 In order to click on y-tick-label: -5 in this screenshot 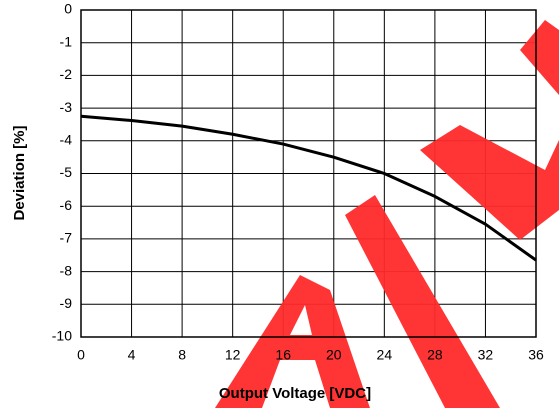, I will do `click(66, 172)`.